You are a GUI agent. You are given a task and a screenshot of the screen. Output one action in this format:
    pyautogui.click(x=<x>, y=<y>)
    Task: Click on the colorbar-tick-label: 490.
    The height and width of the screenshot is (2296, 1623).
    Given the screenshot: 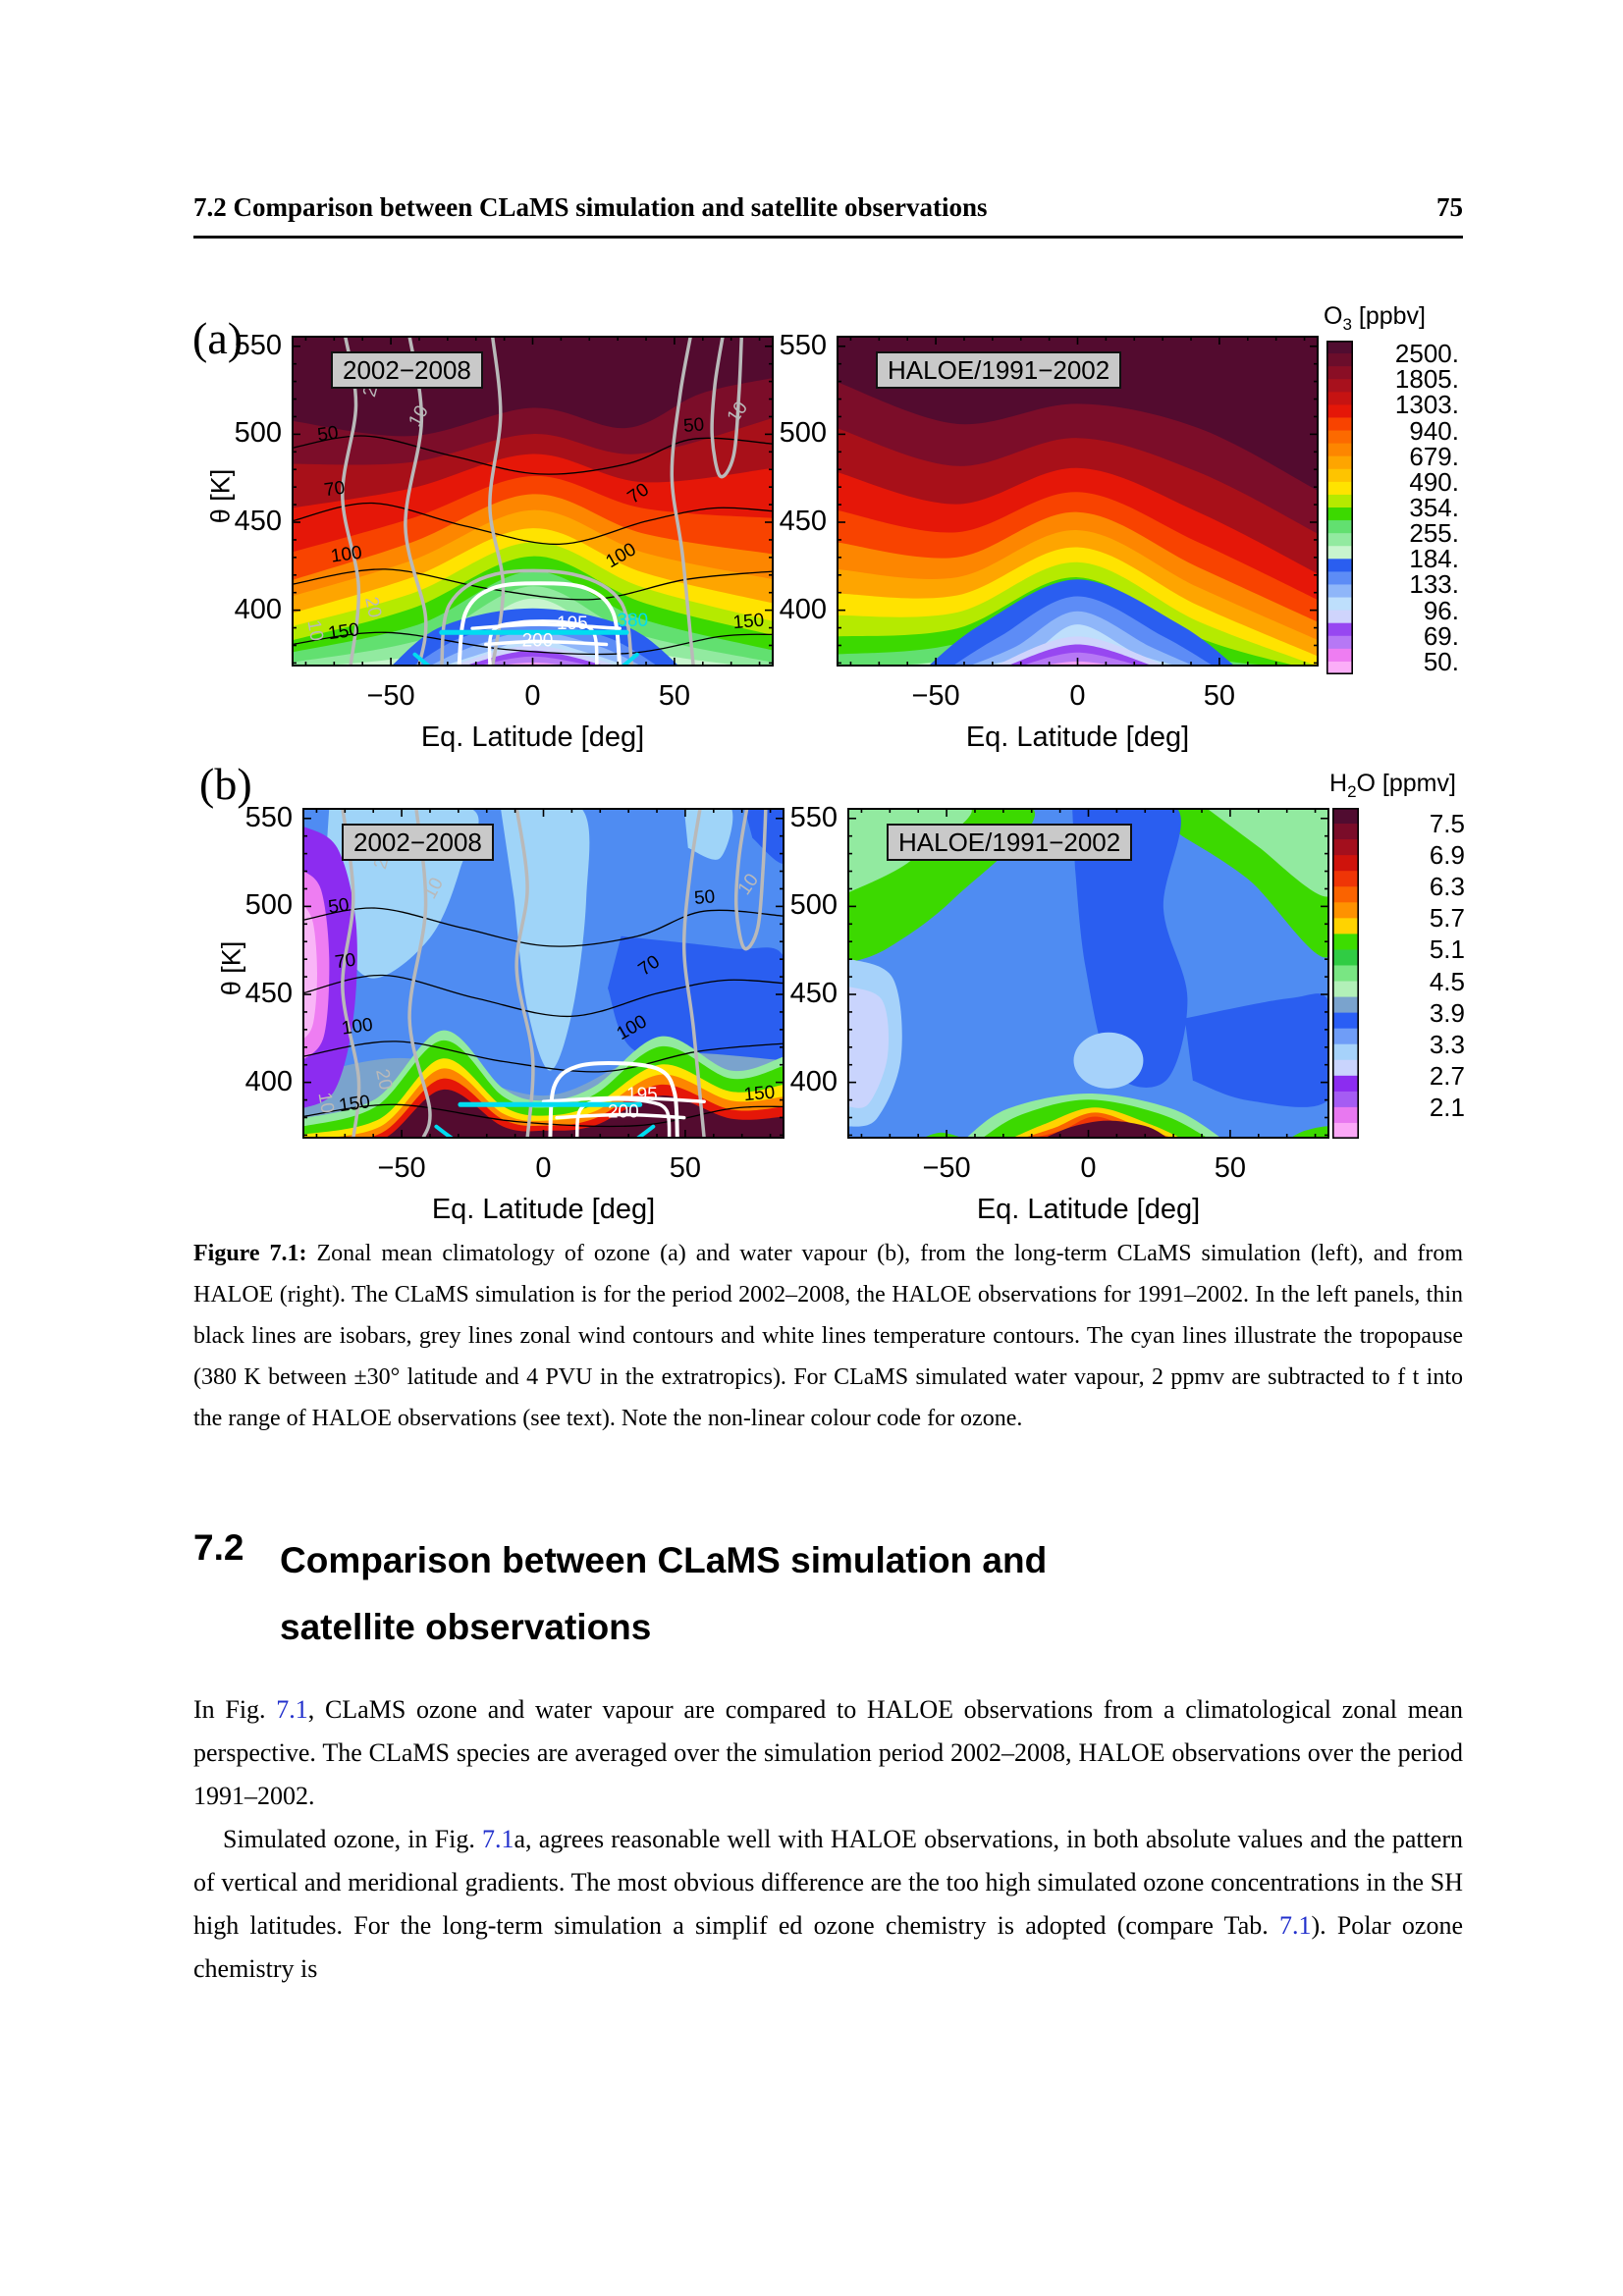 What is the action you would take?
    pyautogui.click(x=1434, y=482)
    